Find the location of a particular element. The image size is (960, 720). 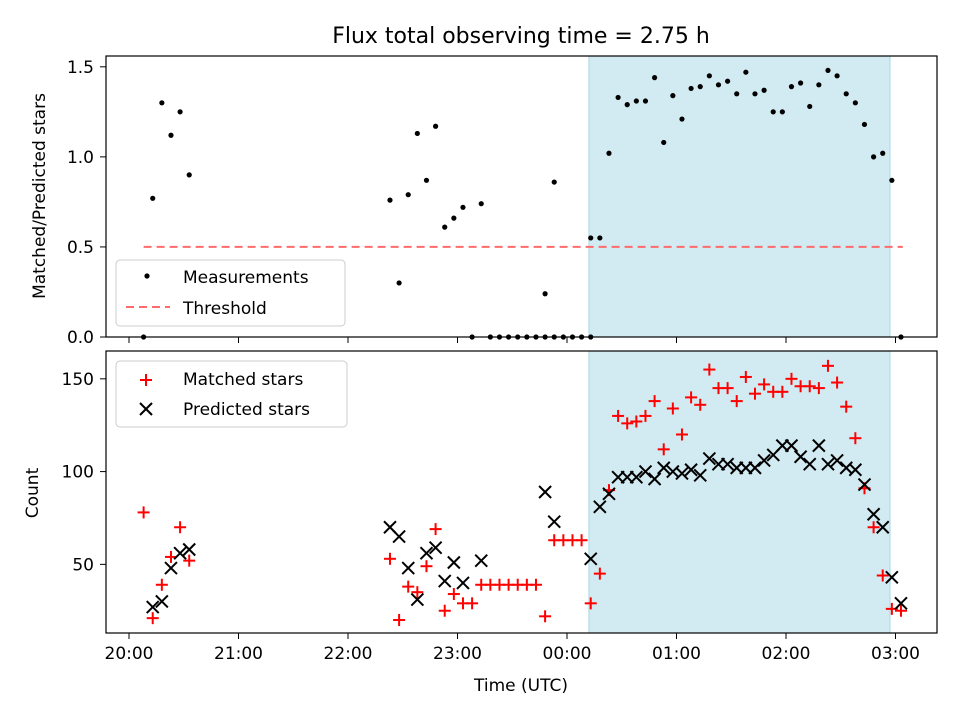

legend-label-matched: Matched stars is located at coordinates (243, 380).